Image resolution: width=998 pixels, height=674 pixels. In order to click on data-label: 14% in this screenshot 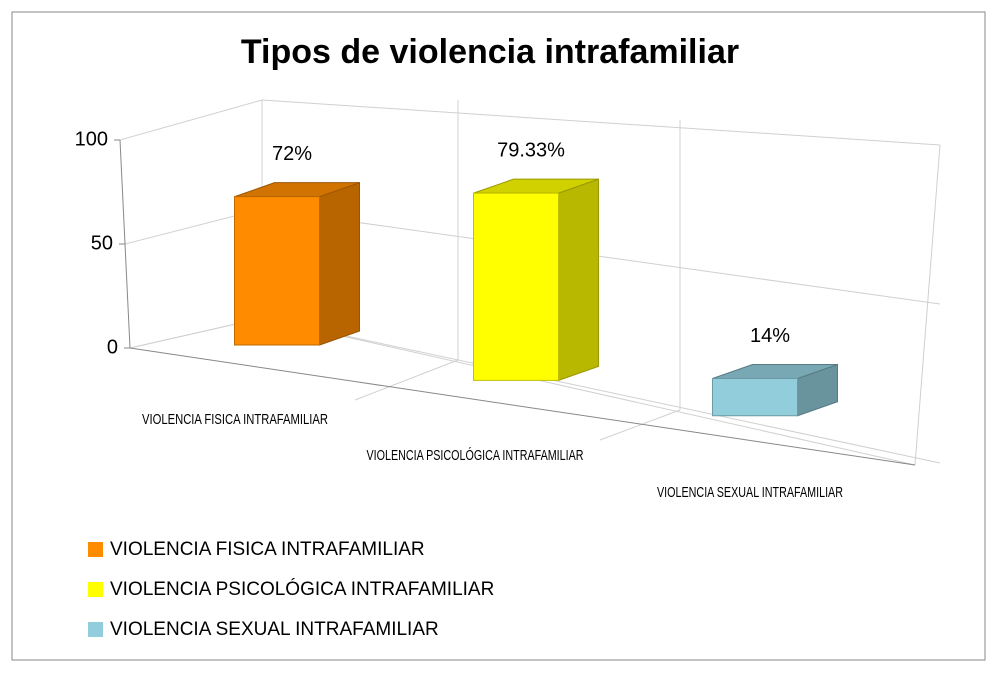, I will do `click(770, 336)`.